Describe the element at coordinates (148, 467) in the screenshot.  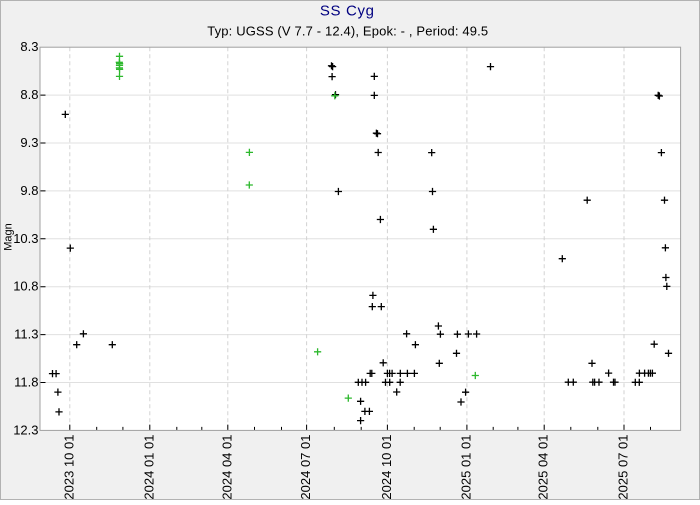
I see `svg-text: 2024 01 01` at that location.